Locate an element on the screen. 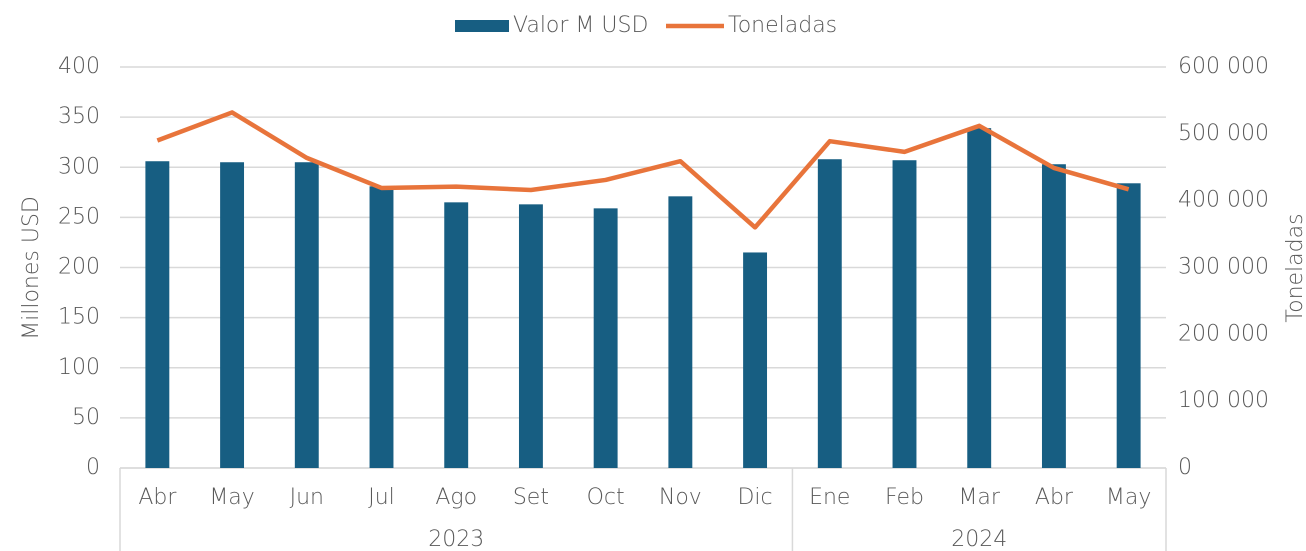 Image resolution: width=1306 pixels, height=551 pixels. x-tick-label: Nov is located at coordinates (680, 497).